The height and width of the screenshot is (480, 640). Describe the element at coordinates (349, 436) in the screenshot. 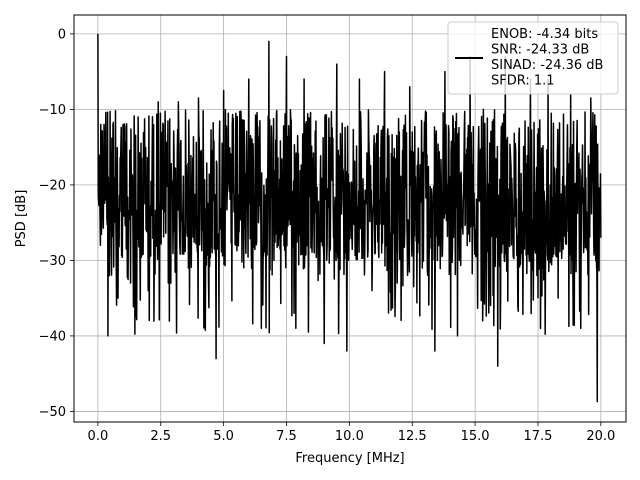

I see `x-tick-label: 10.0` at that location.